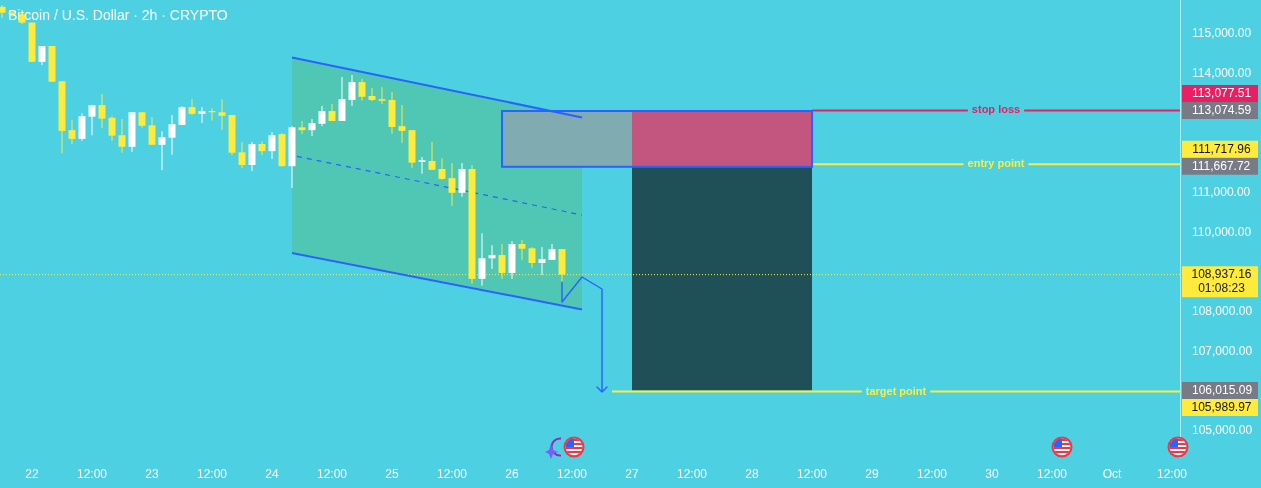 This screenshot has width=1261, height=488. Describe the element at coordinates (1222, 231) in the screenshot. I see `y-tick-label: 110,000.00` at that location.